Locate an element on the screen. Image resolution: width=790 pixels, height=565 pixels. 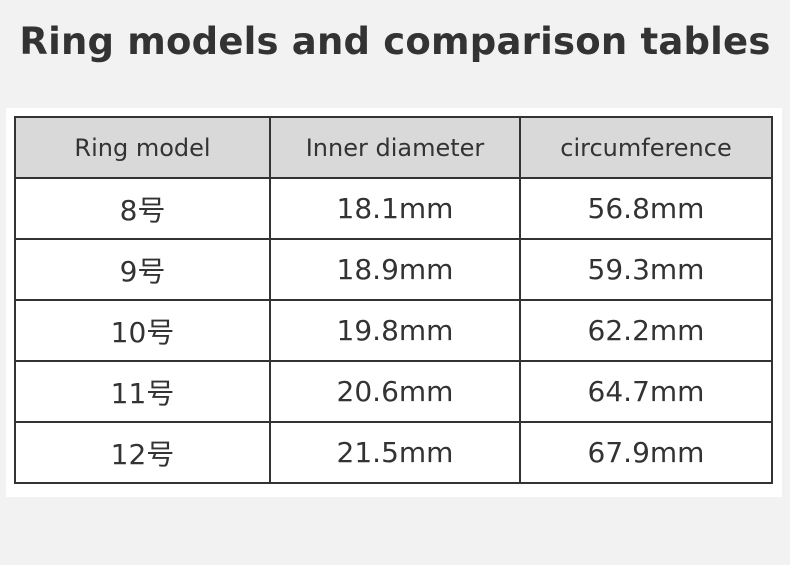
column-header: circumference is located at coordinates (646, 147).